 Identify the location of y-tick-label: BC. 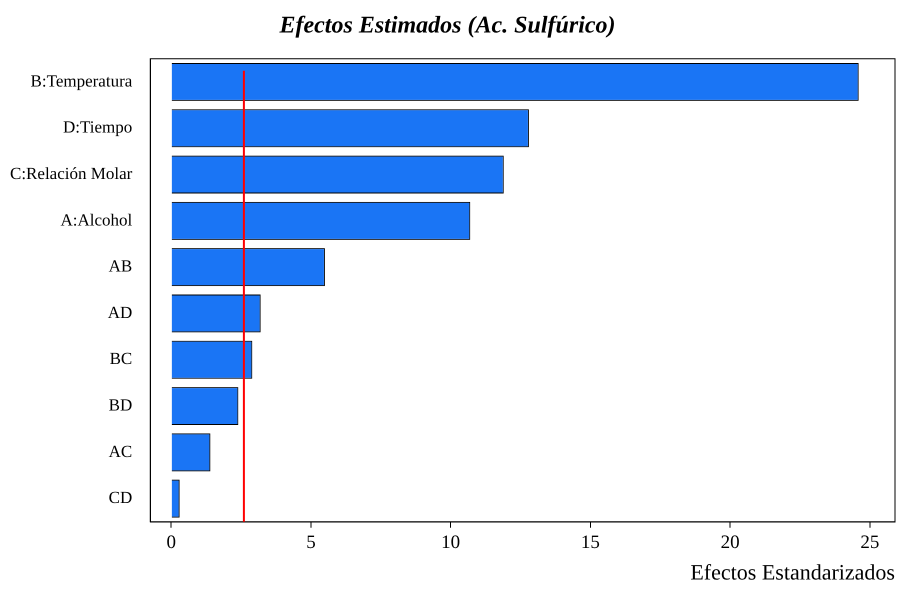
(121, 358).